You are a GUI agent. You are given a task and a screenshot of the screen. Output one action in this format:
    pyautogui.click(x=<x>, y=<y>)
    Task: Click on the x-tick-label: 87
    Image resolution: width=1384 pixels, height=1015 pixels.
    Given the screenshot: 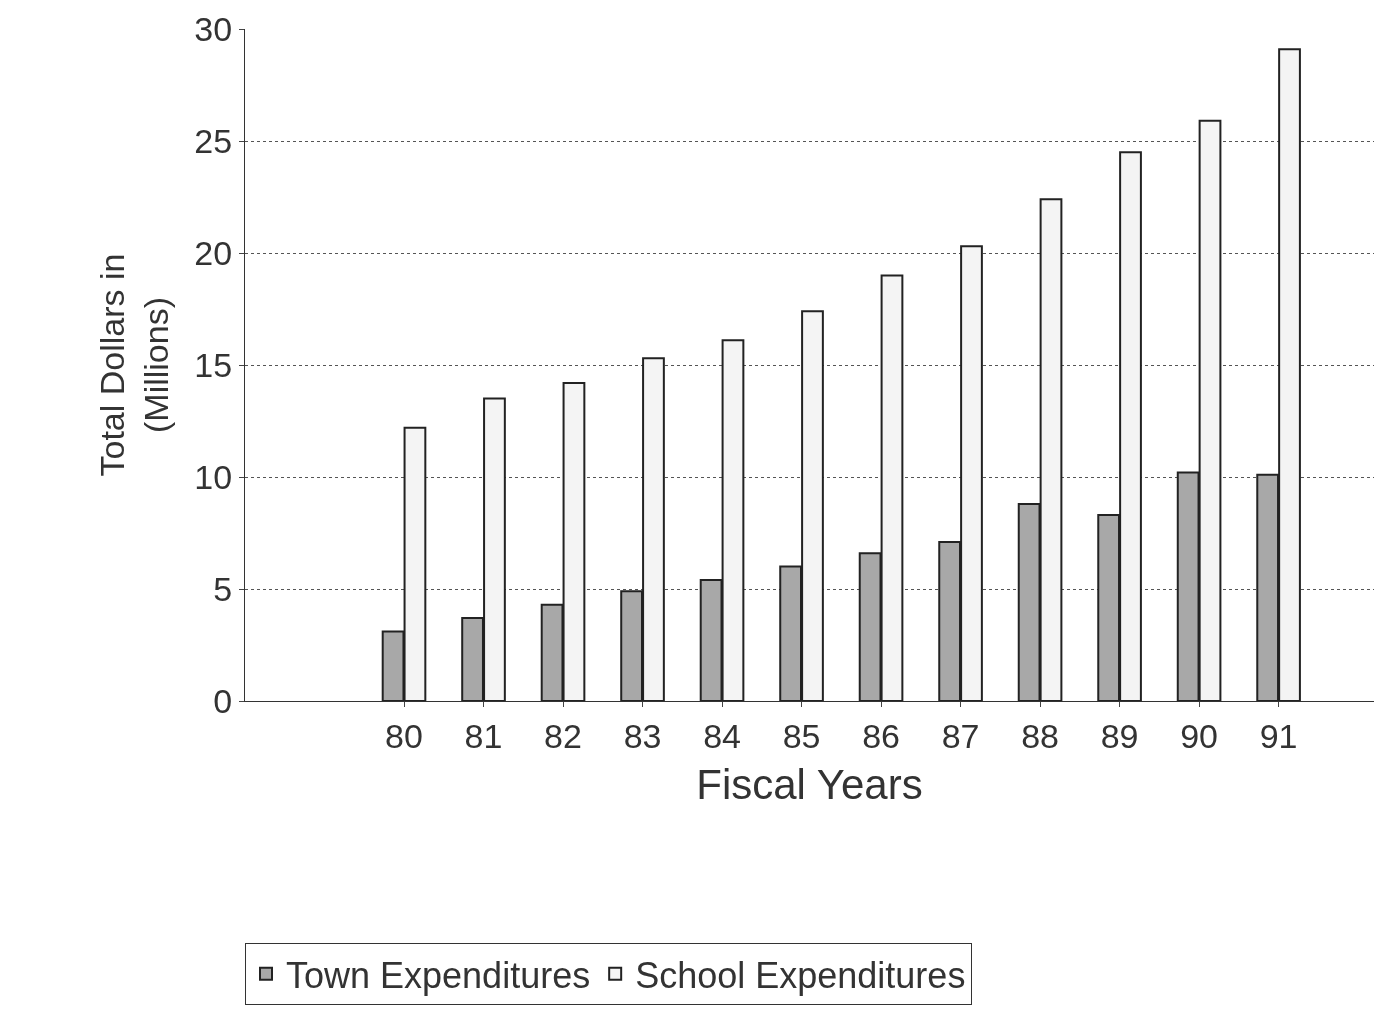 What is the action you would take?
    pyautogui.click(x=960, y=735)
    